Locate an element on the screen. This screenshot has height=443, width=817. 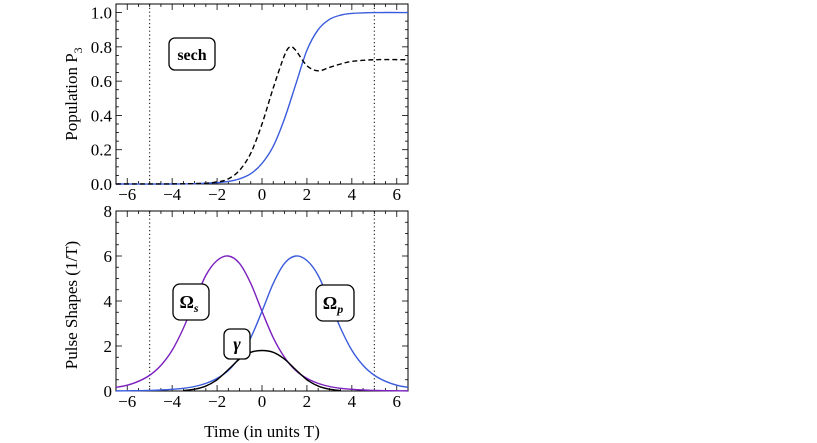
sech-tag-box is located at coordinates (192, 54).